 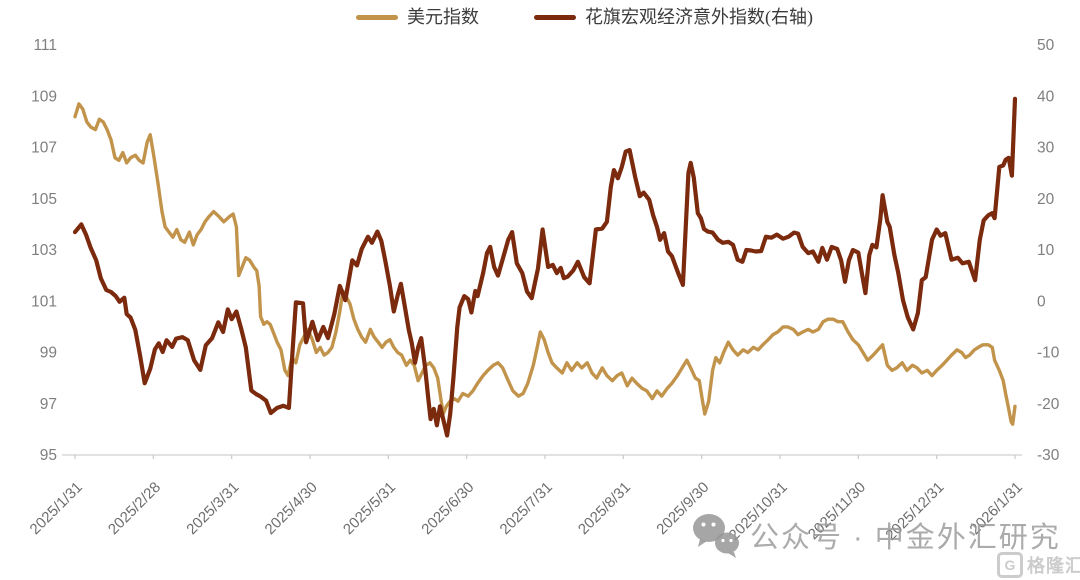 What do you see at coordinates (996, 508) in the screenshot?
I see `x-tick-label: 2026/1/31` at bounding box center [996, 508].